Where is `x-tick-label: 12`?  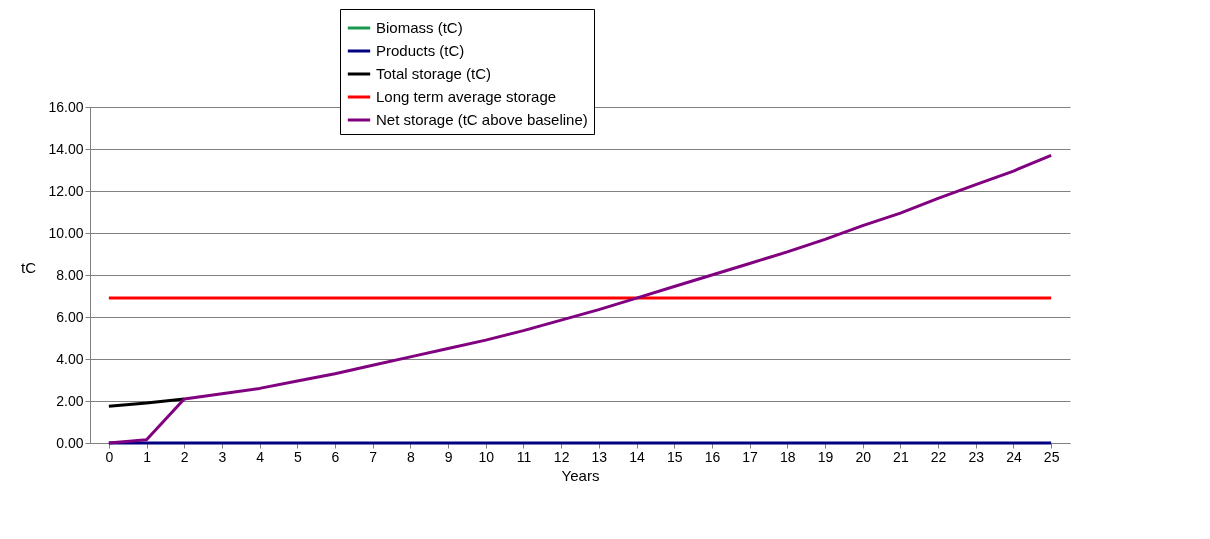 x-tick-label: 12 is located at coordinates (561, 456).